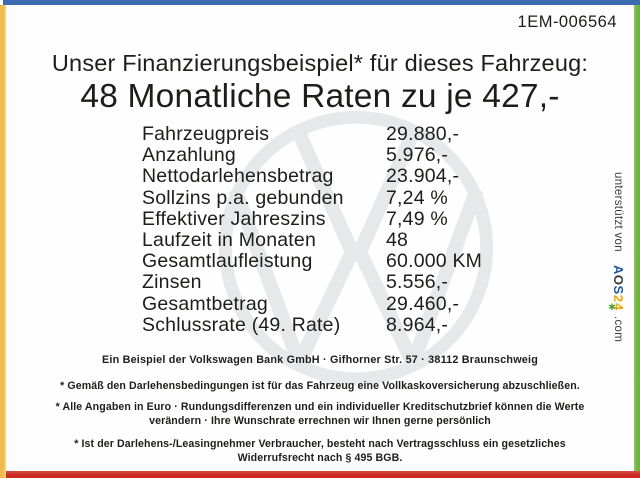  What do you see at coordinates (229, 240) in the screenshot?
I see `table-row-label: Laufzeit in Monaten` at bounding box center [229, 240].